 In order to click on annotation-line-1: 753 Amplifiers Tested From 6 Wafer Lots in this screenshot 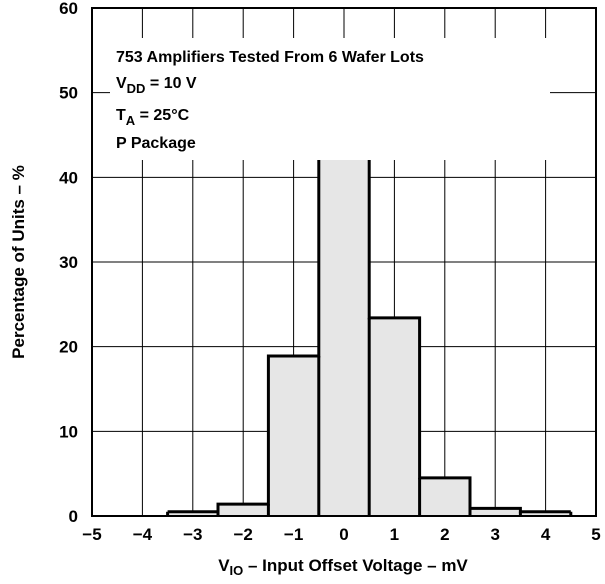, I will do `click(270, 57)`.